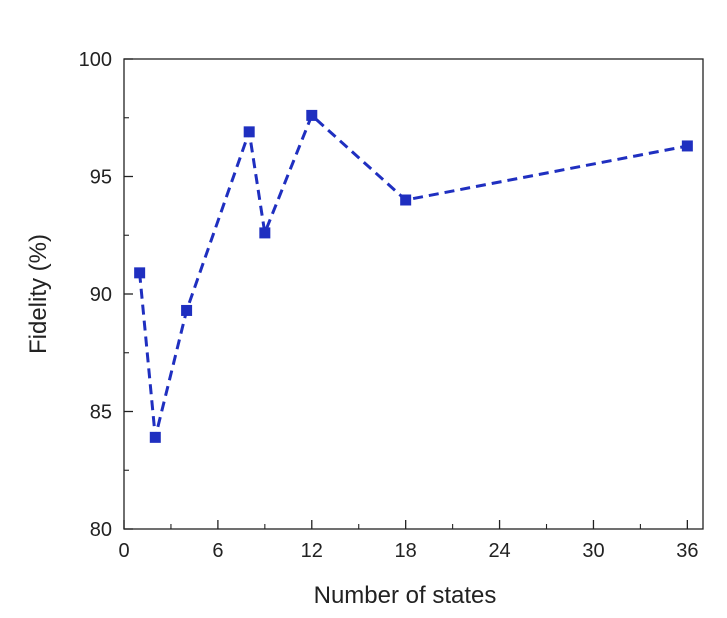  What do you see at coordinates (101, 413) in the screenshot?
I see `y-tick-label: 85` at bounding box center [101, 413].